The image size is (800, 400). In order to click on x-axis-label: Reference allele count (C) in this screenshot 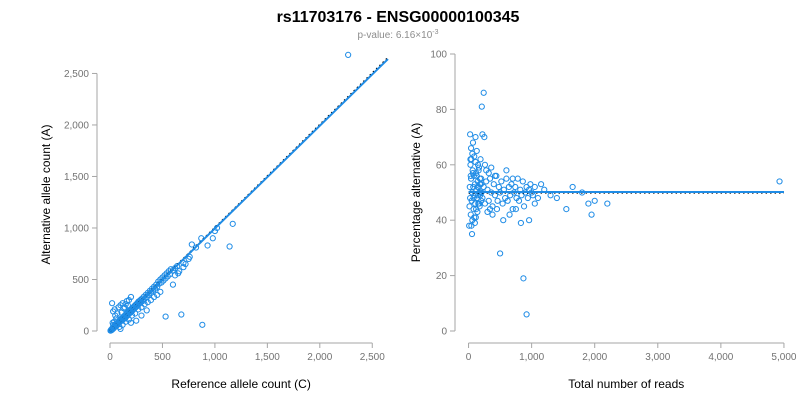, I will do `click(240, 384)`.